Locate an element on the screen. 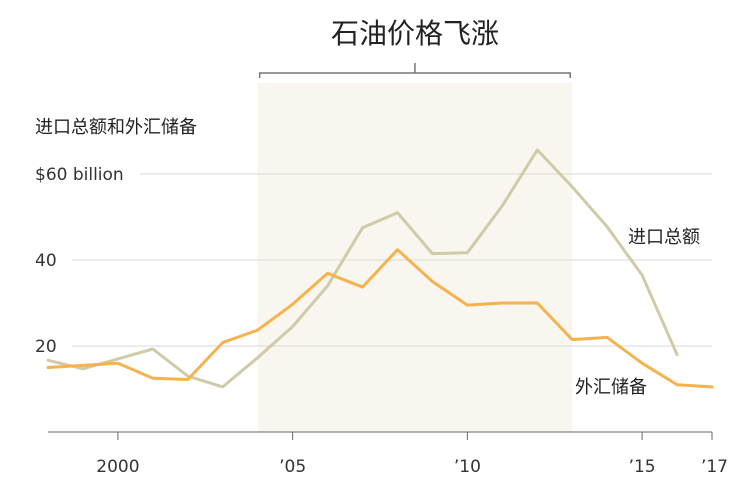  x-tick-label-2005: ’05 is located at coordinates (292, 467).